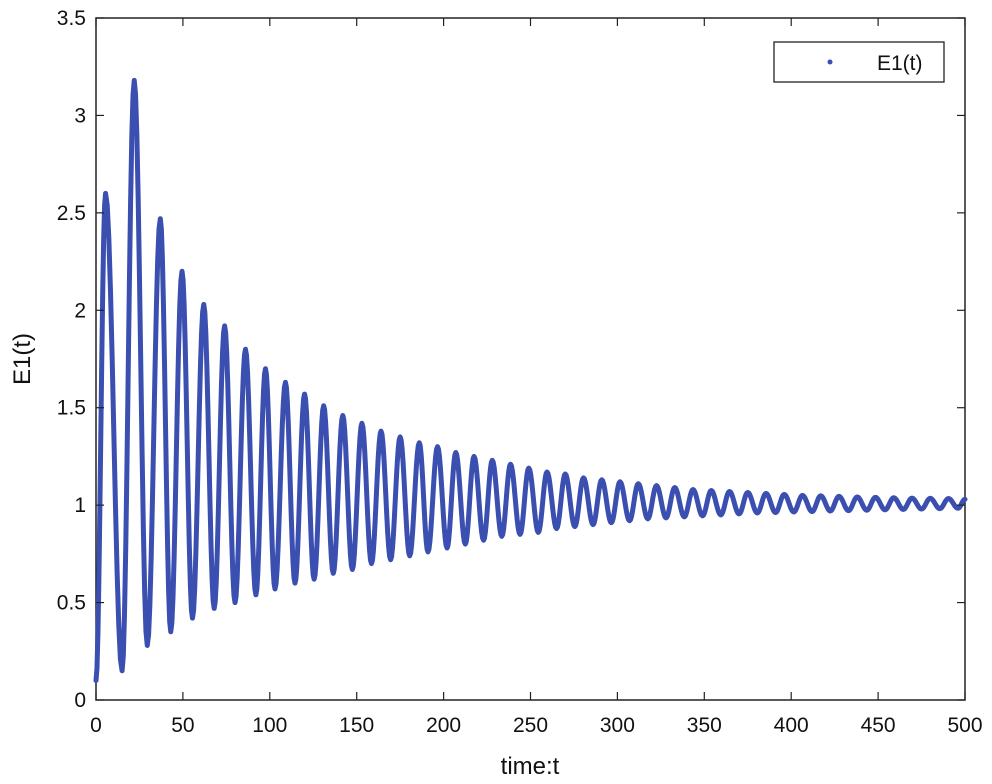  Describe the element at coordinates (791, 725) in the screenshot. I see `x-tick-label: 400` at that location.